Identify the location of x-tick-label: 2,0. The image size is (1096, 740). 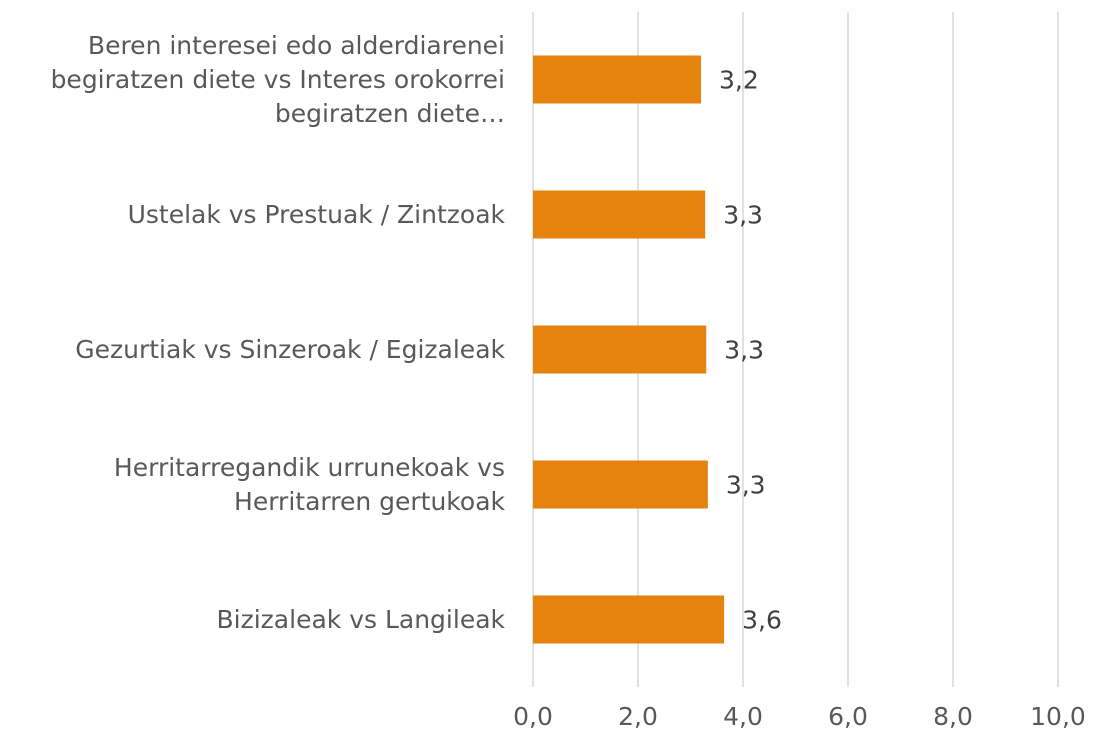
(638, 716).